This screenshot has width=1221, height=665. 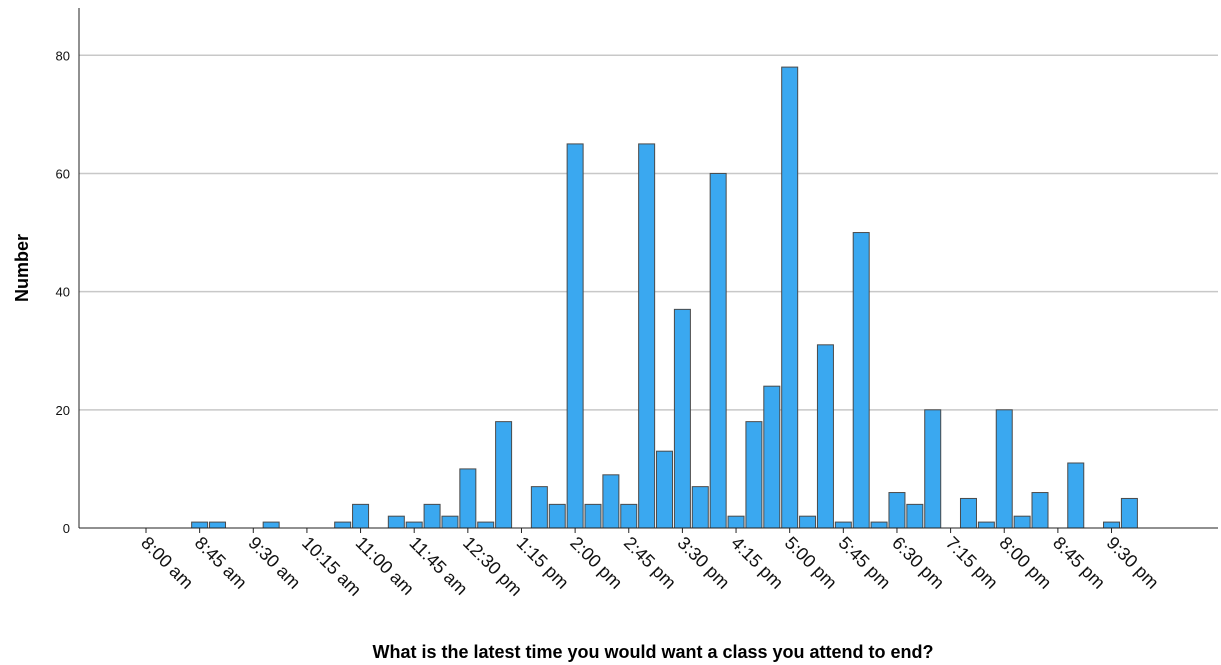 I want to click on x-tick-label: 8:00 am, so click(x=167, y=563).